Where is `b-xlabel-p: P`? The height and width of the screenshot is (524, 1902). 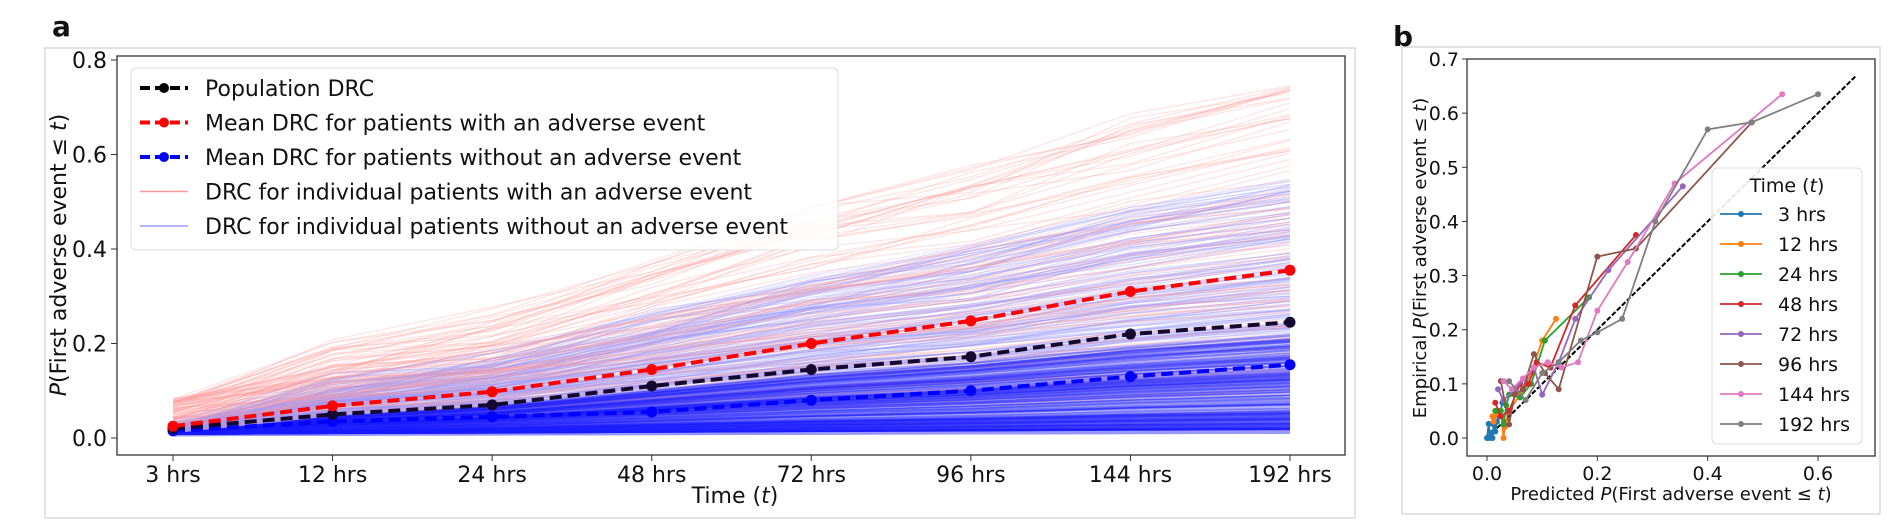 b-xlabel-p: P is located at coordinates (1606, 494).